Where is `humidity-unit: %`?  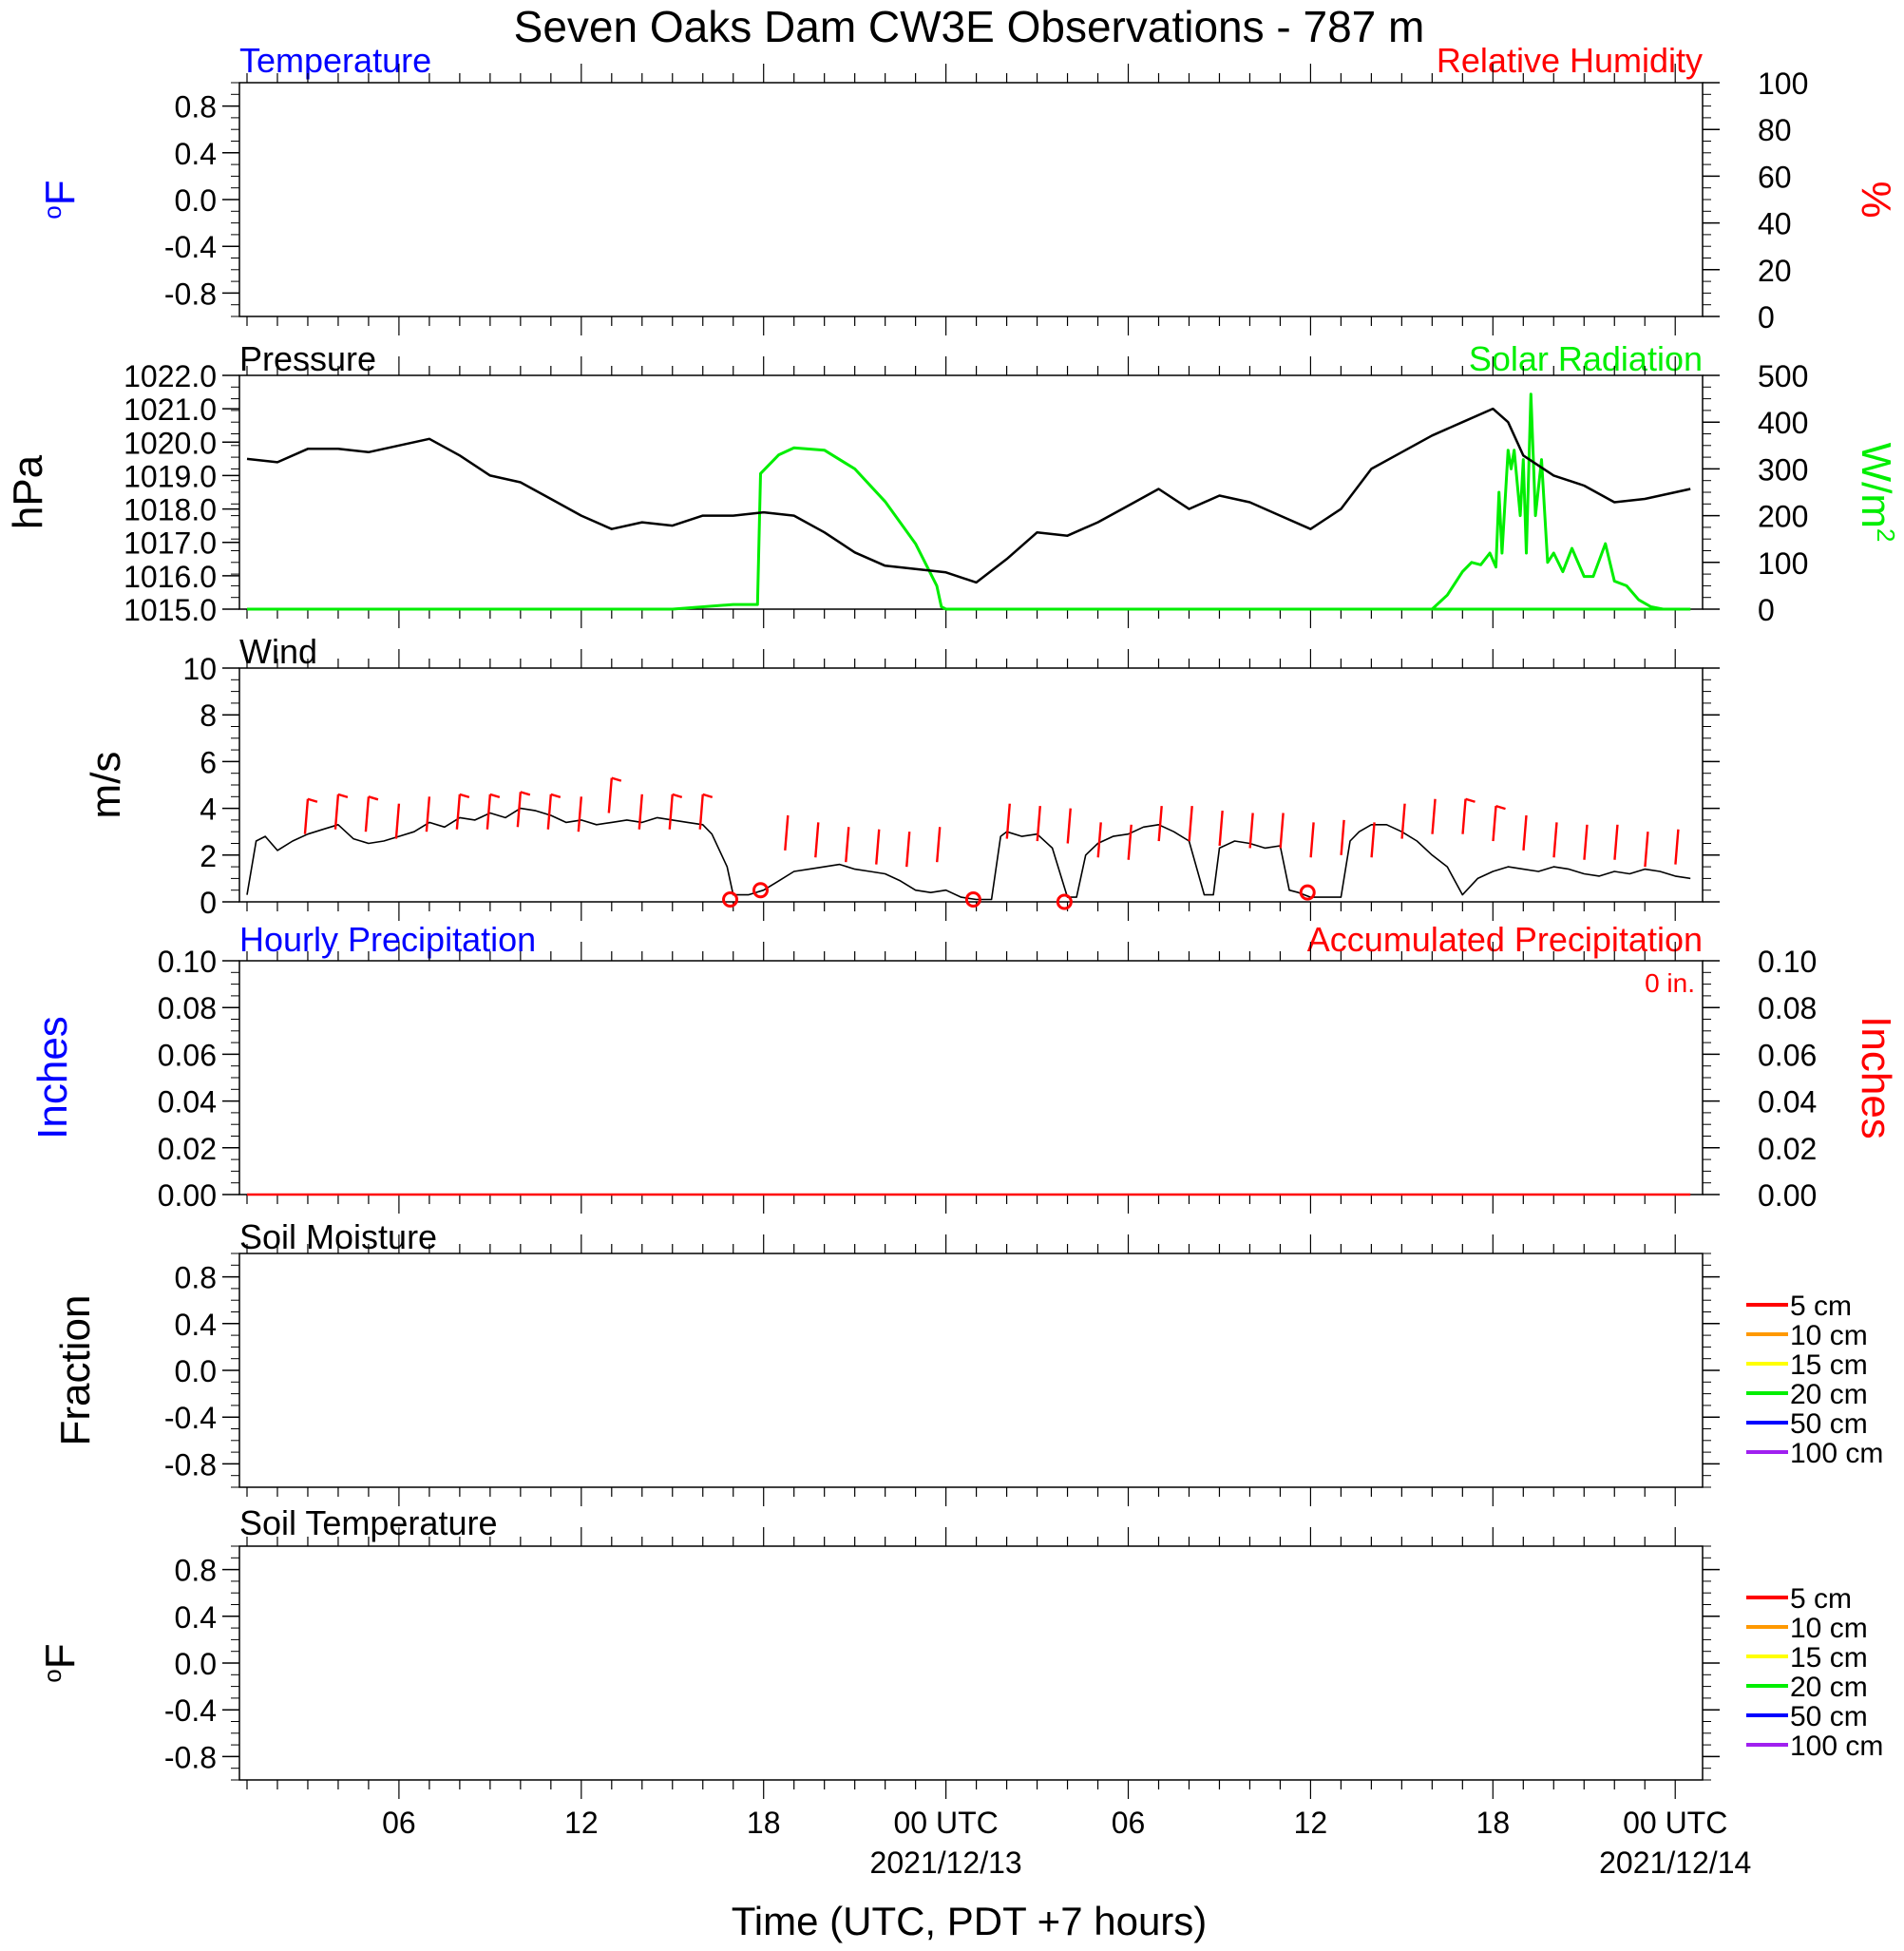
humidity-unit: % is located at coordinates (1876, 199).